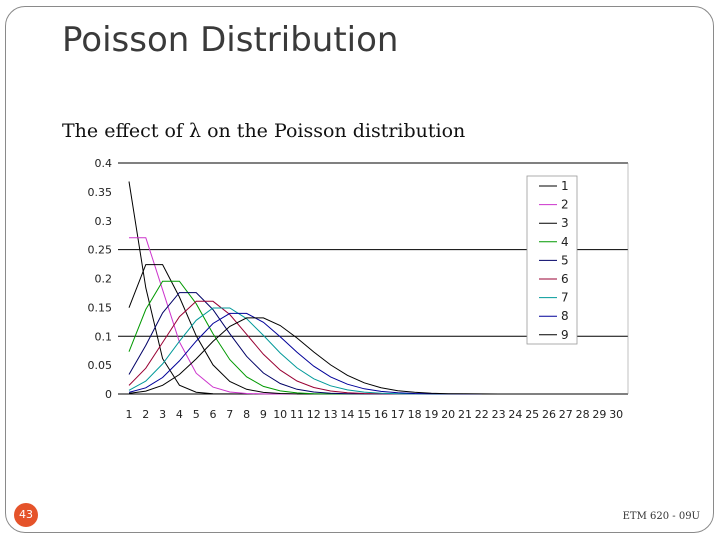 The height and width of the screenshot is (540, 720). Describe the element at coordinates (565, 242) in the screenshot. I see `legend-label-4: 4` at that location.